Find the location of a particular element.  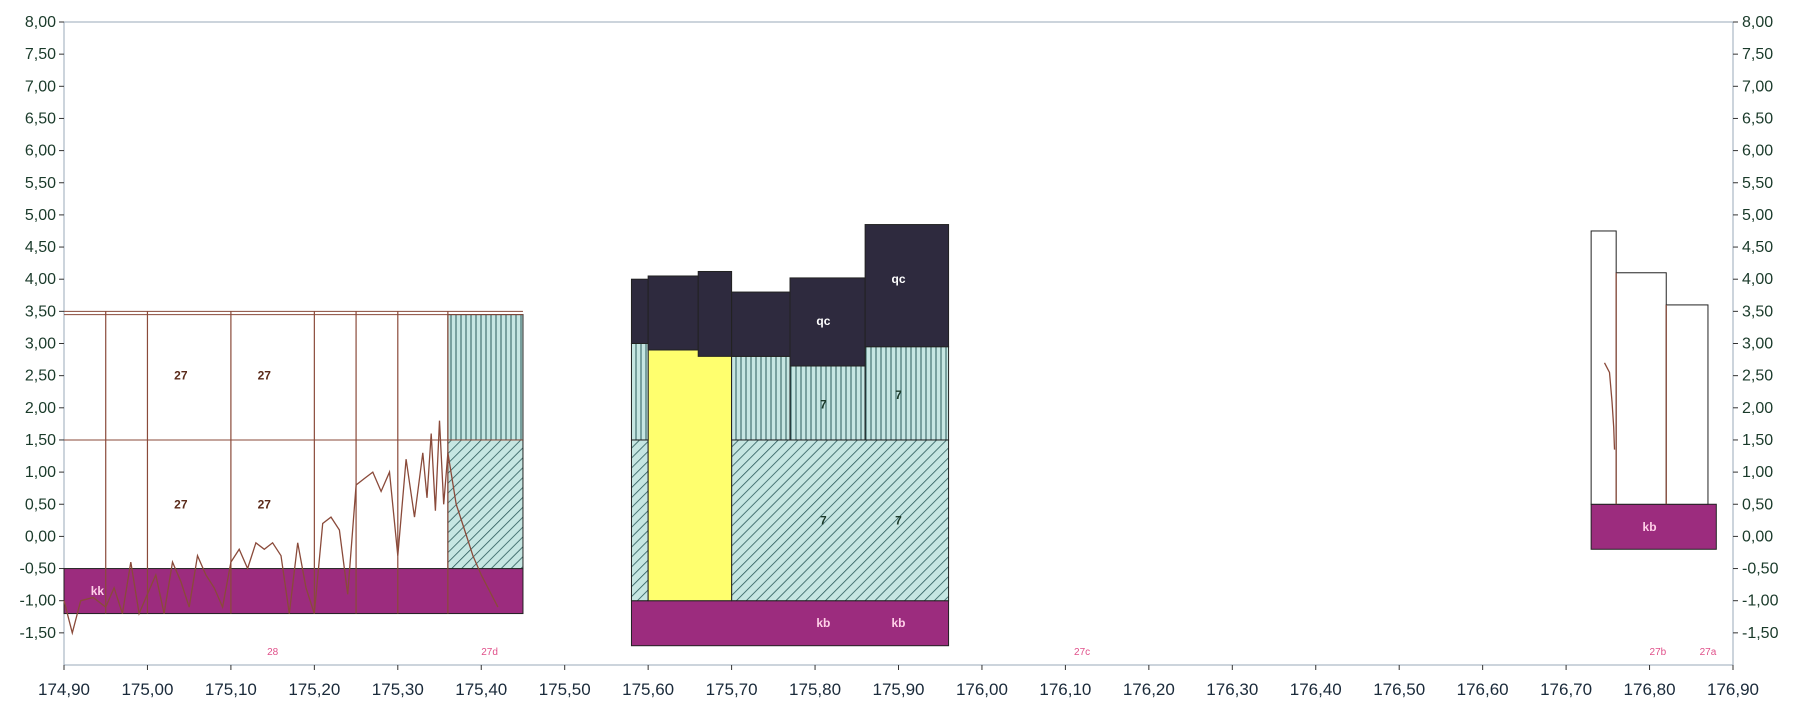

x-tick-label: 175,00 is located at coordinates (147, 689).